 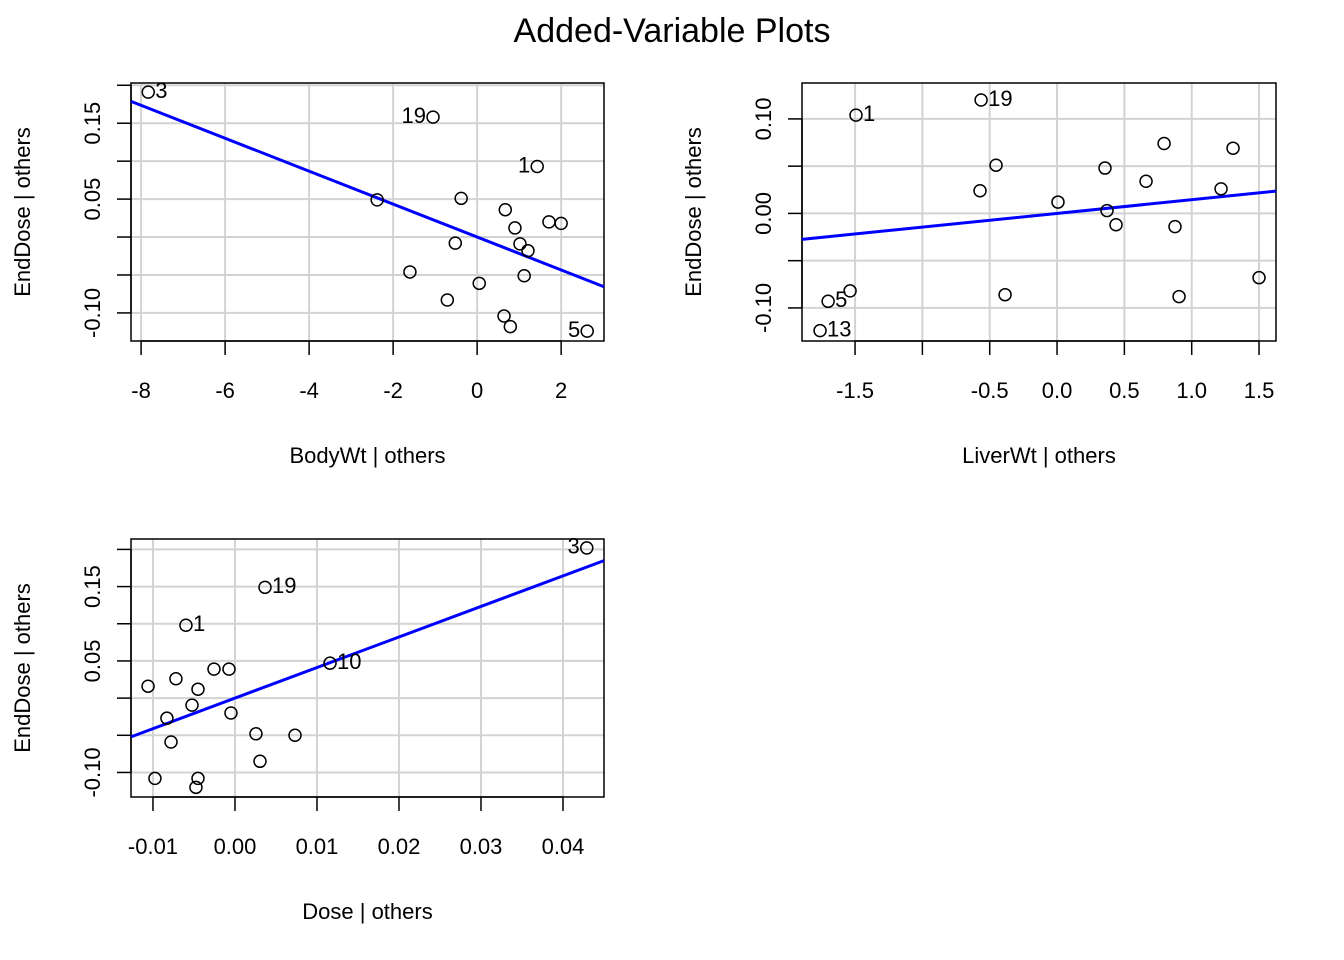 What do you see at coordinates (1259, 390) in the screenshot?
I see `x-tick-label: 1.5` at bounding box center [1259, 390].